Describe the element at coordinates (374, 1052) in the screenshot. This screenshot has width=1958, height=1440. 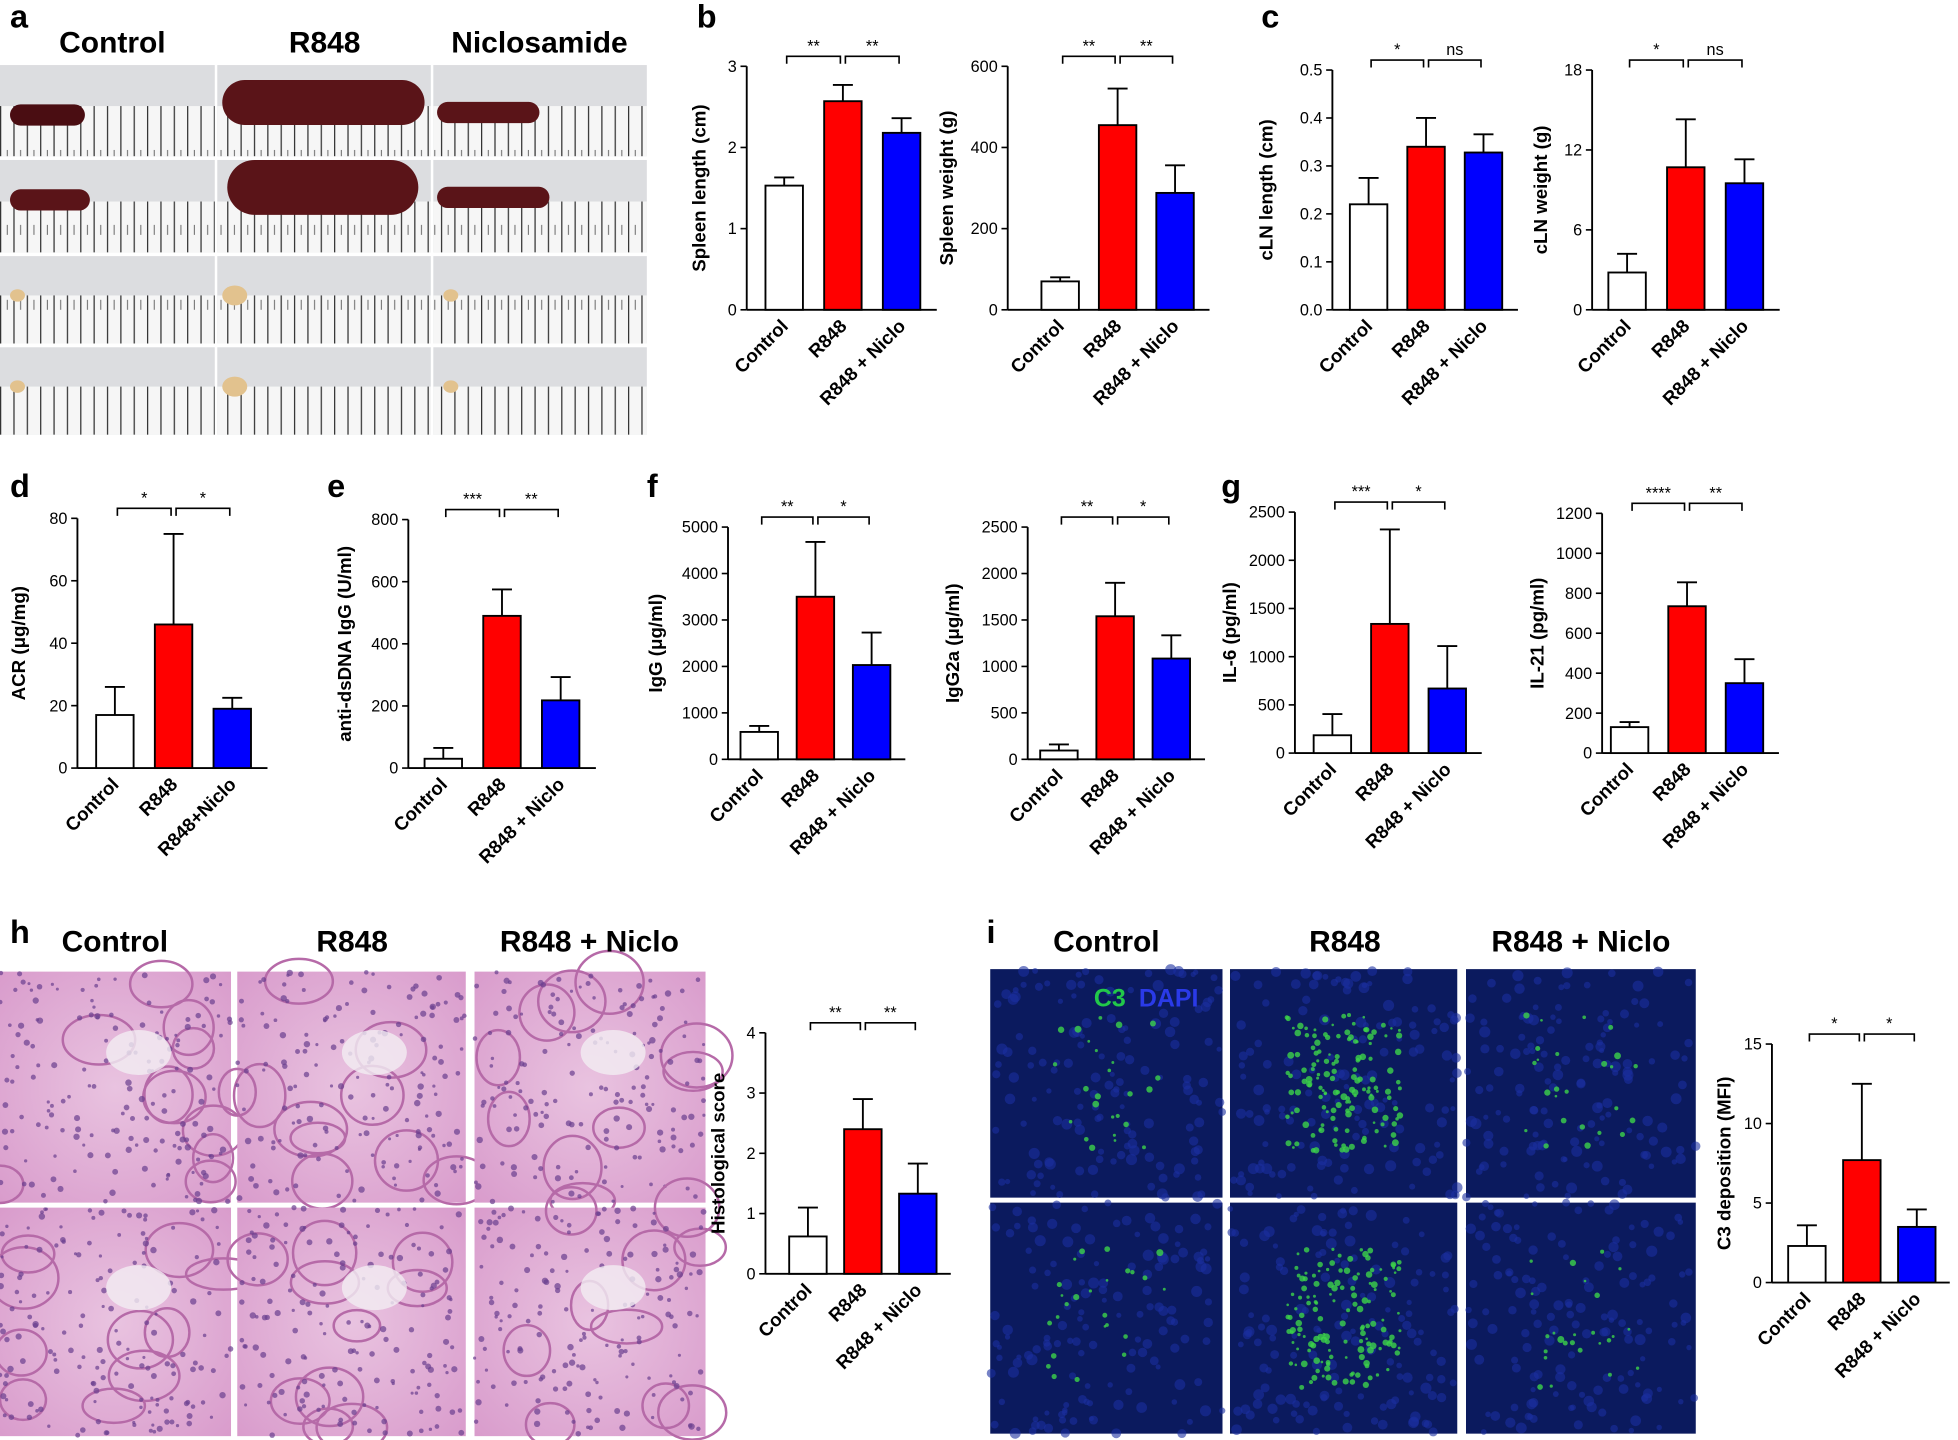
I see `lumen` at that location.